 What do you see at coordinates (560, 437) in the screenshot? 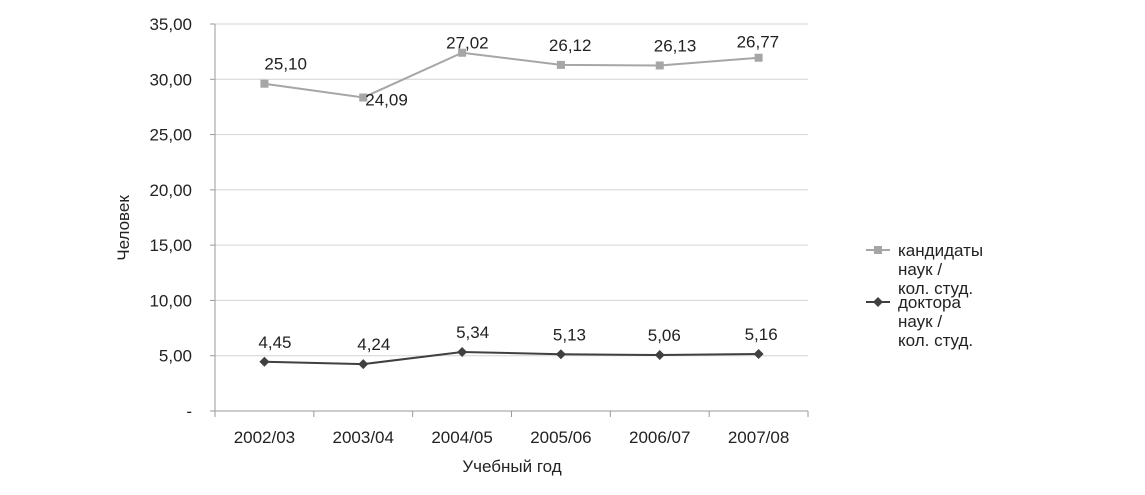
I see `x-tick-label: 2005/06` at bounding box center [560, 437].